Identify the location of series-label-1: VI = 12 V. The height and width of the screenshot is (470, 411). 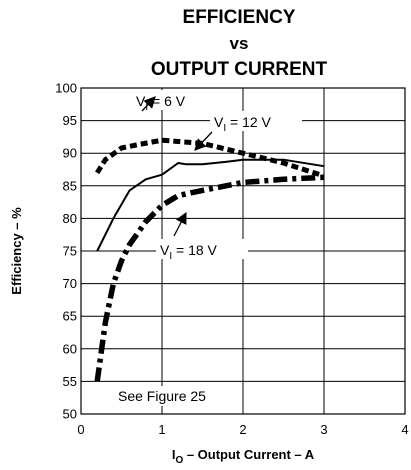
(243, 124).